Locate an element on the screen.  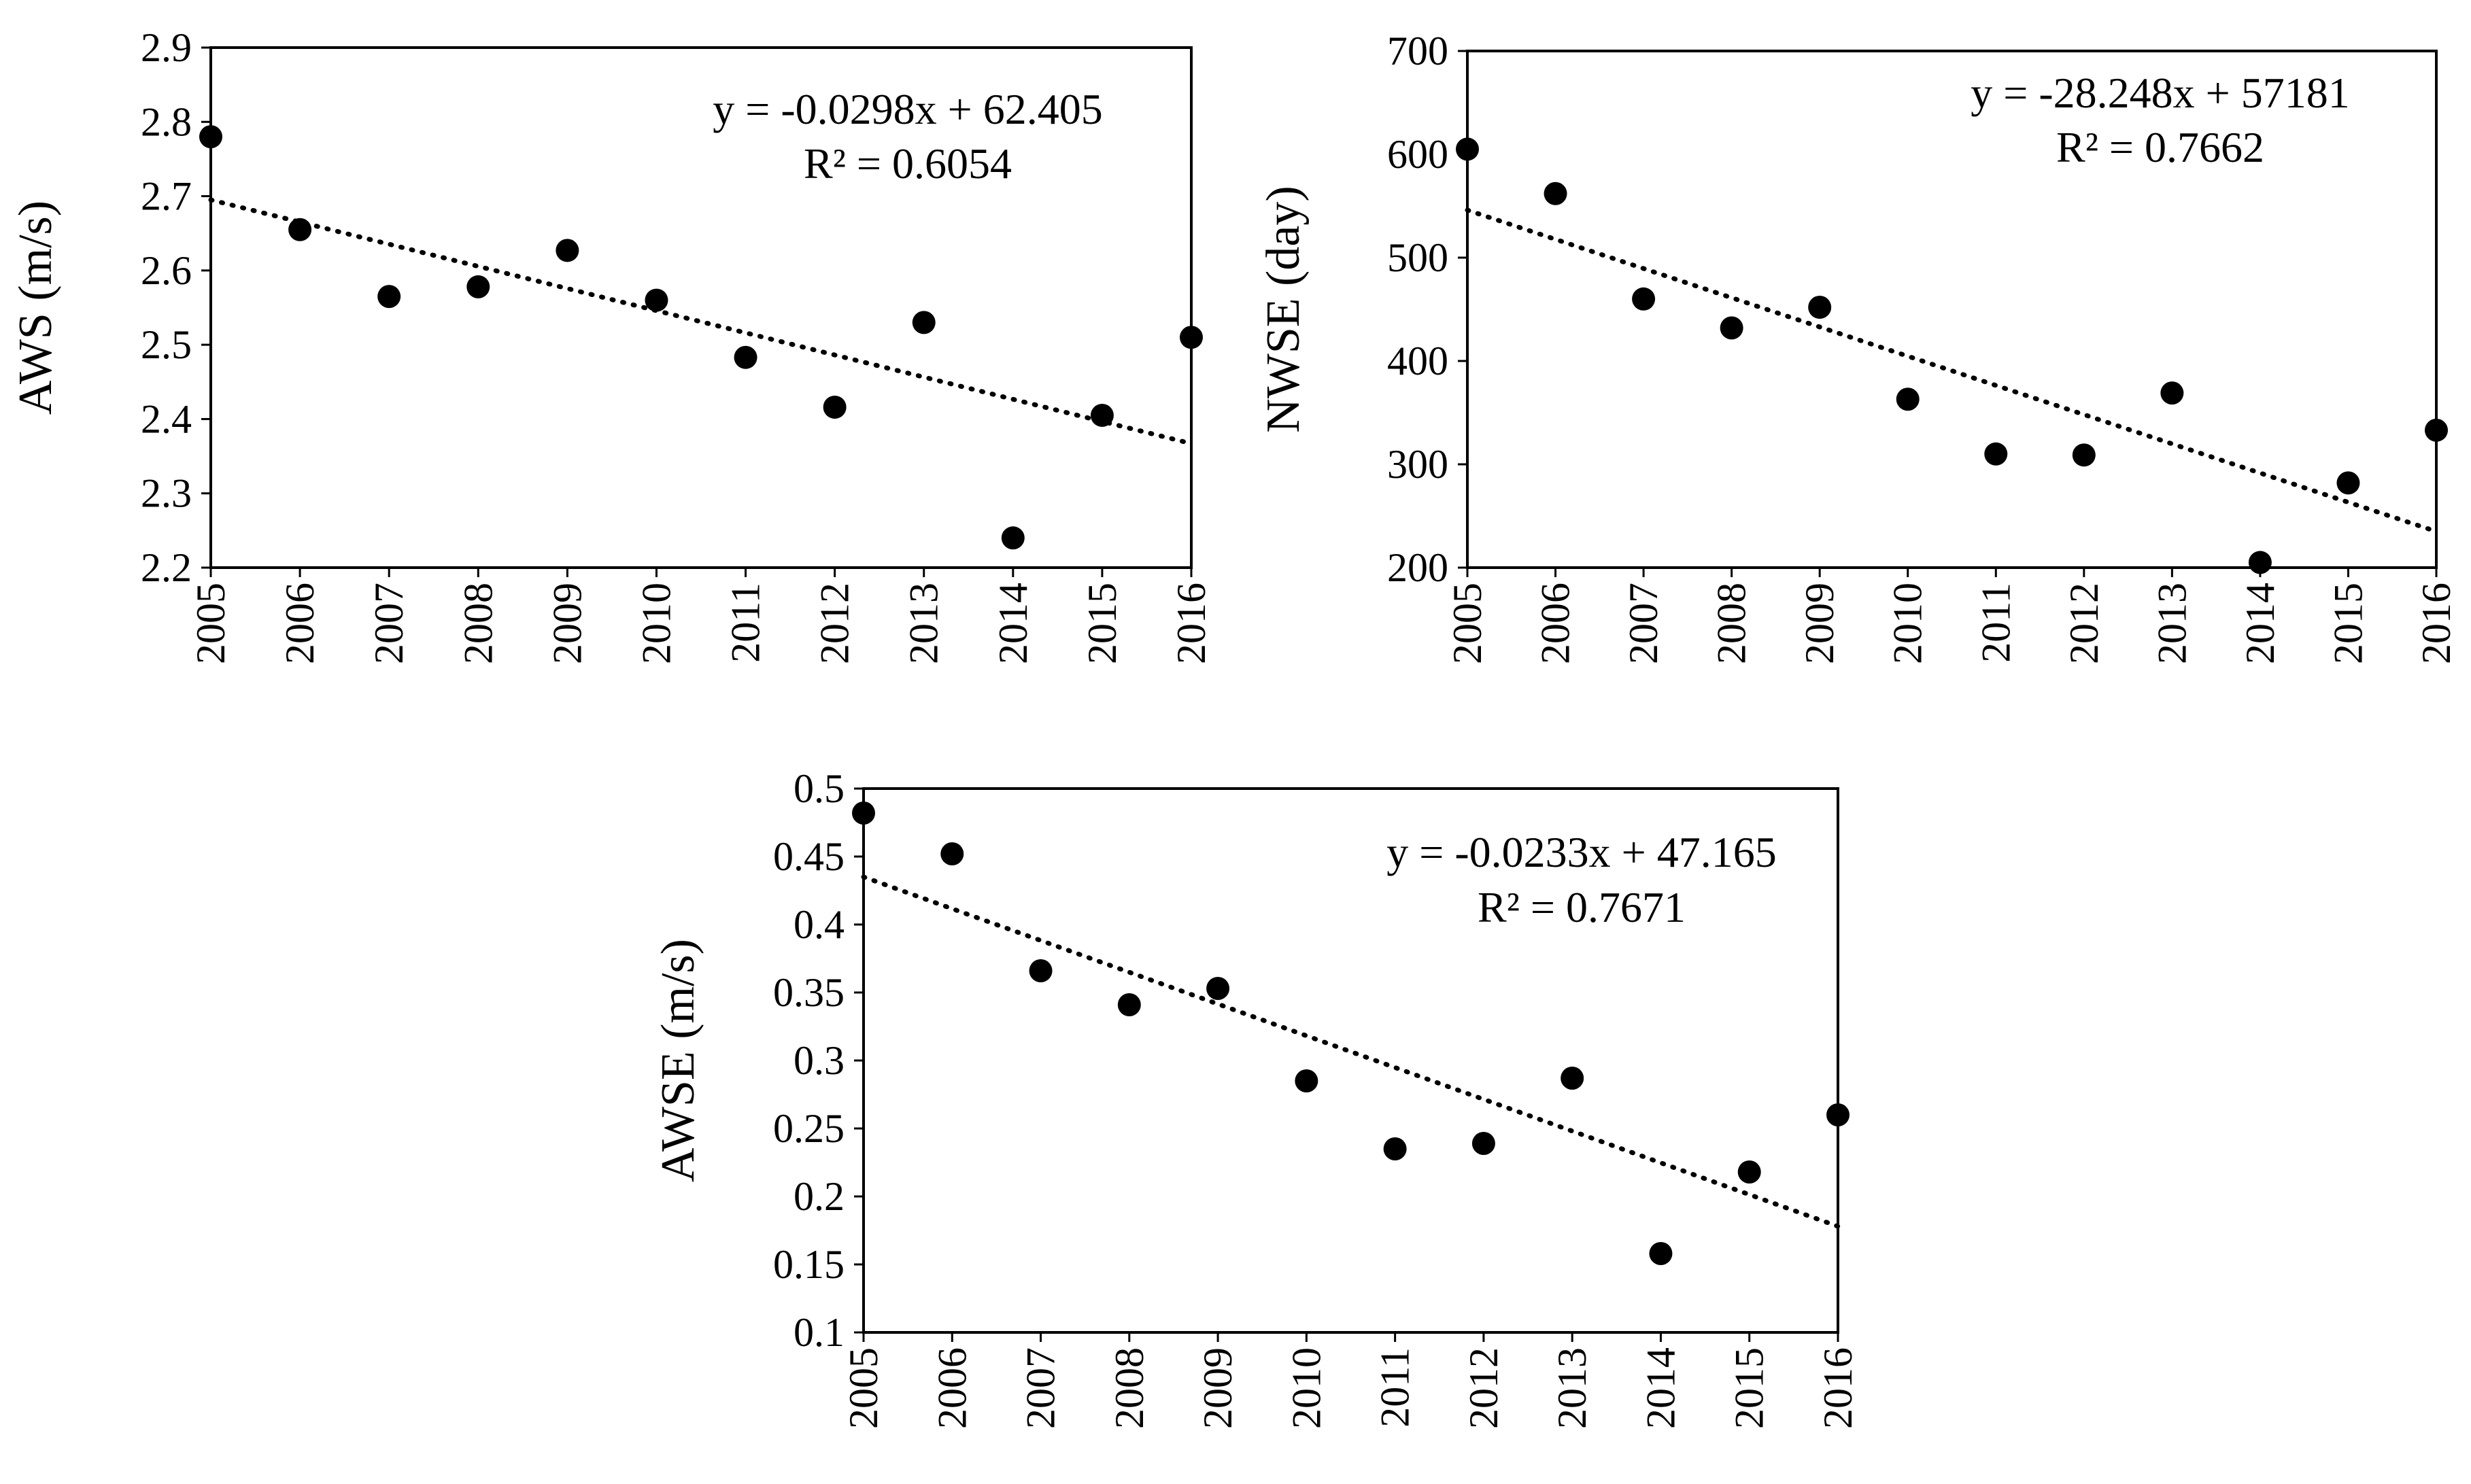
nwse-y-tick-label: 600 is located at coordinates (1417, 155).